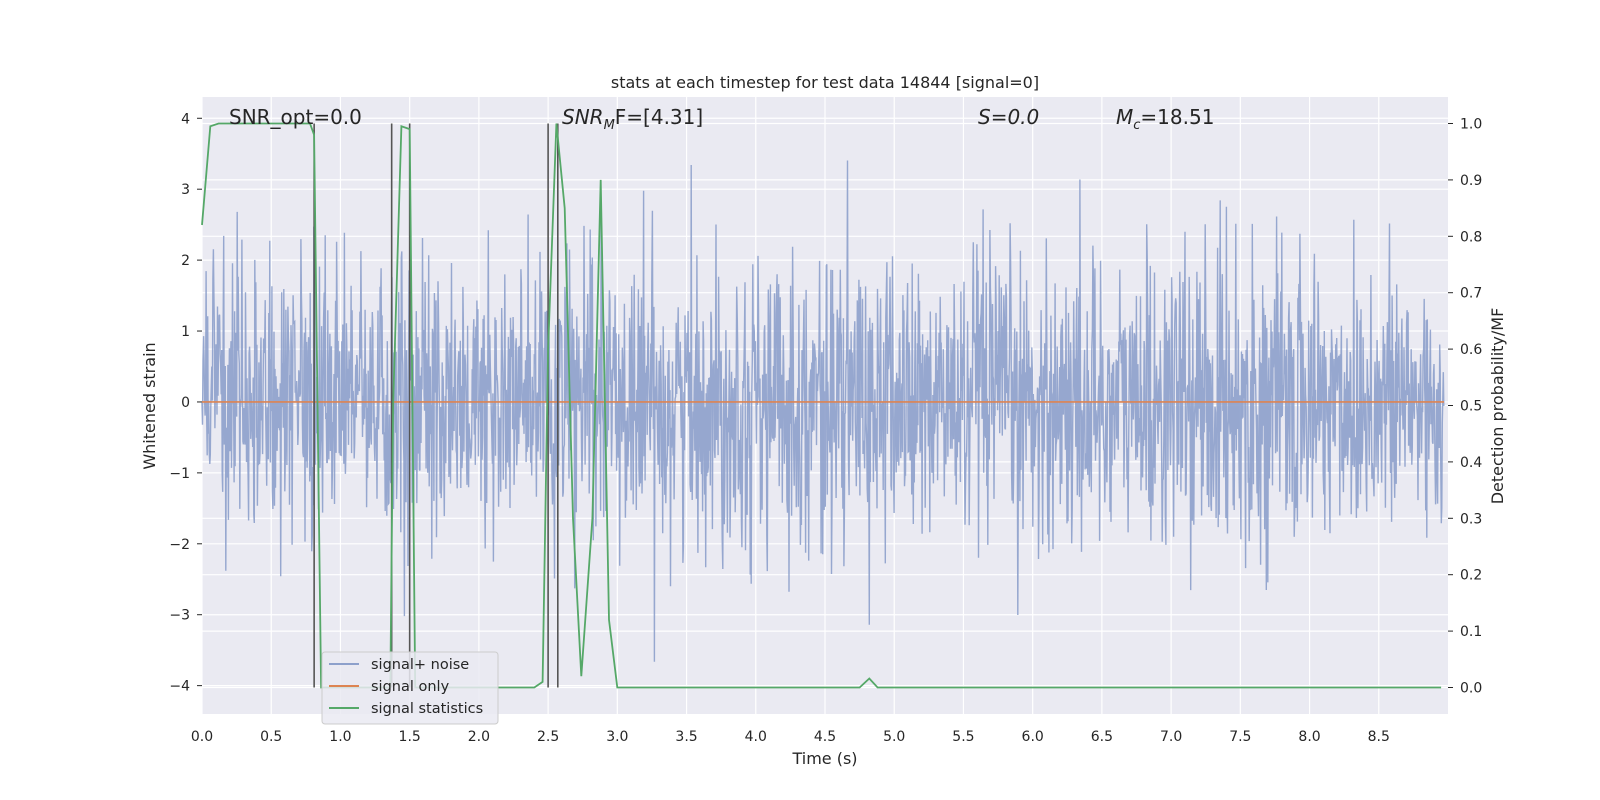  What do you see at coordinates (963, 737) in the screenshot?
I see `x-tick-label: 5.5` at bounding box center [963, 737].